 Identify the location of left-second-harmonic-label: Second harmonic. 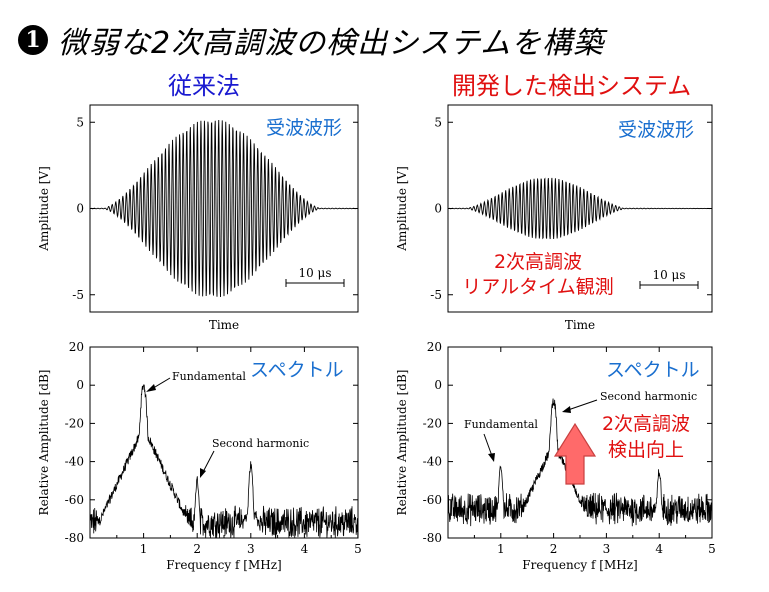
(260, 443).